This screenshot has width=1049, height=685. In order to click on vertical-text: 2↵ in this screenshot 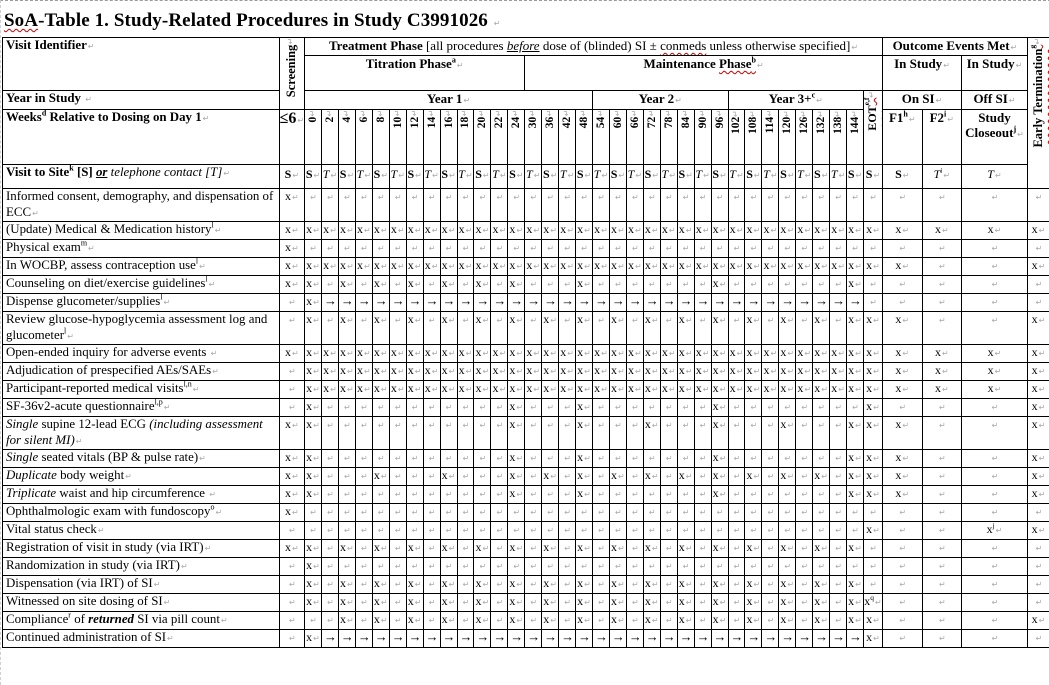, I will do `click(330, 116)`.